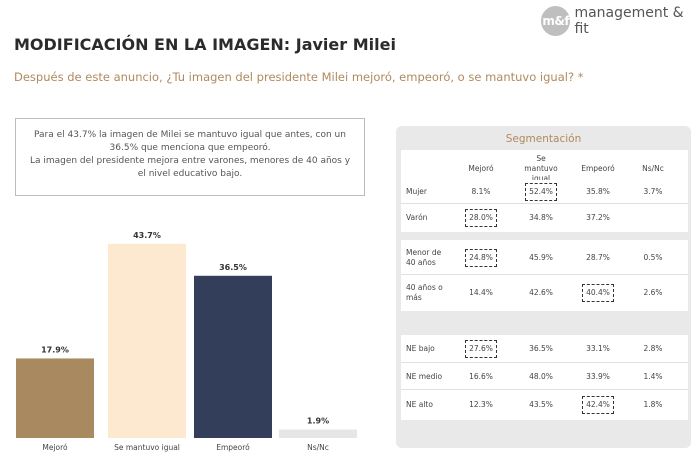  I want to click on segment-label: NE medio, so click(424, 376).